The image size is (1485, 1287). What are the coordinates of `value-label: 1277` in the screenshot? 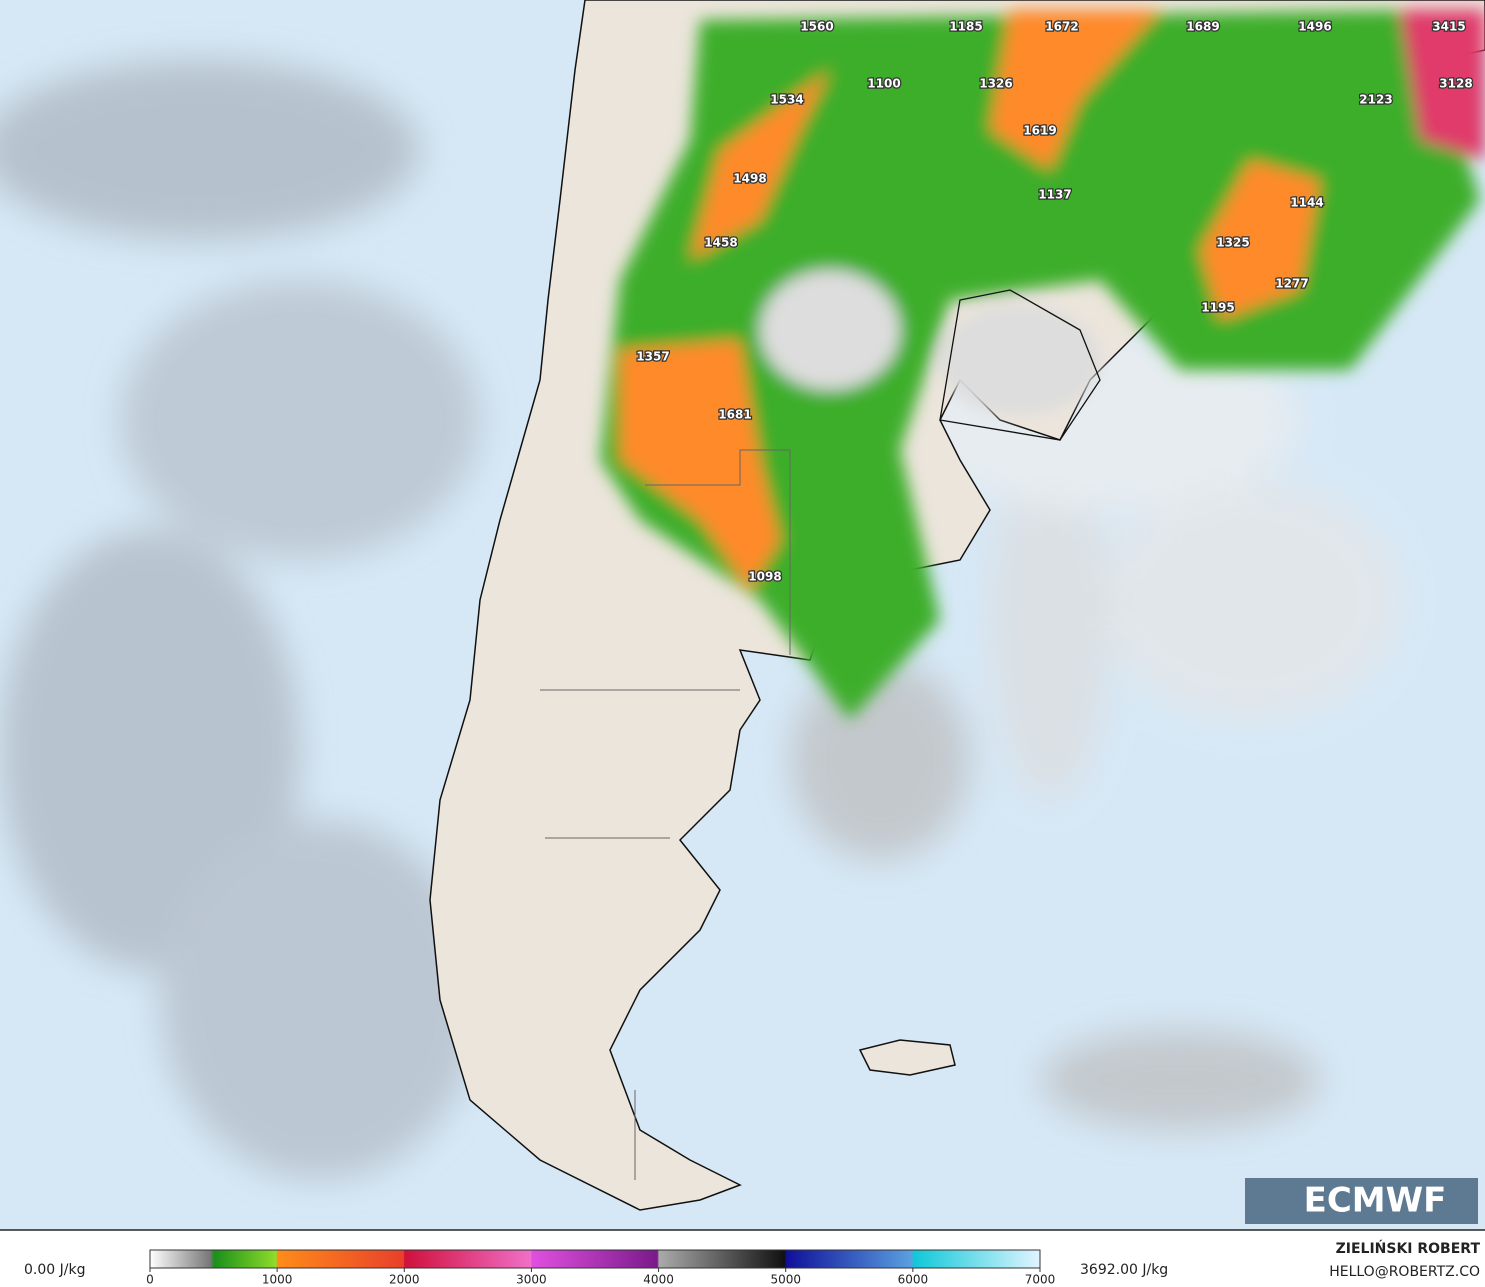 It's located at (1291, 284).